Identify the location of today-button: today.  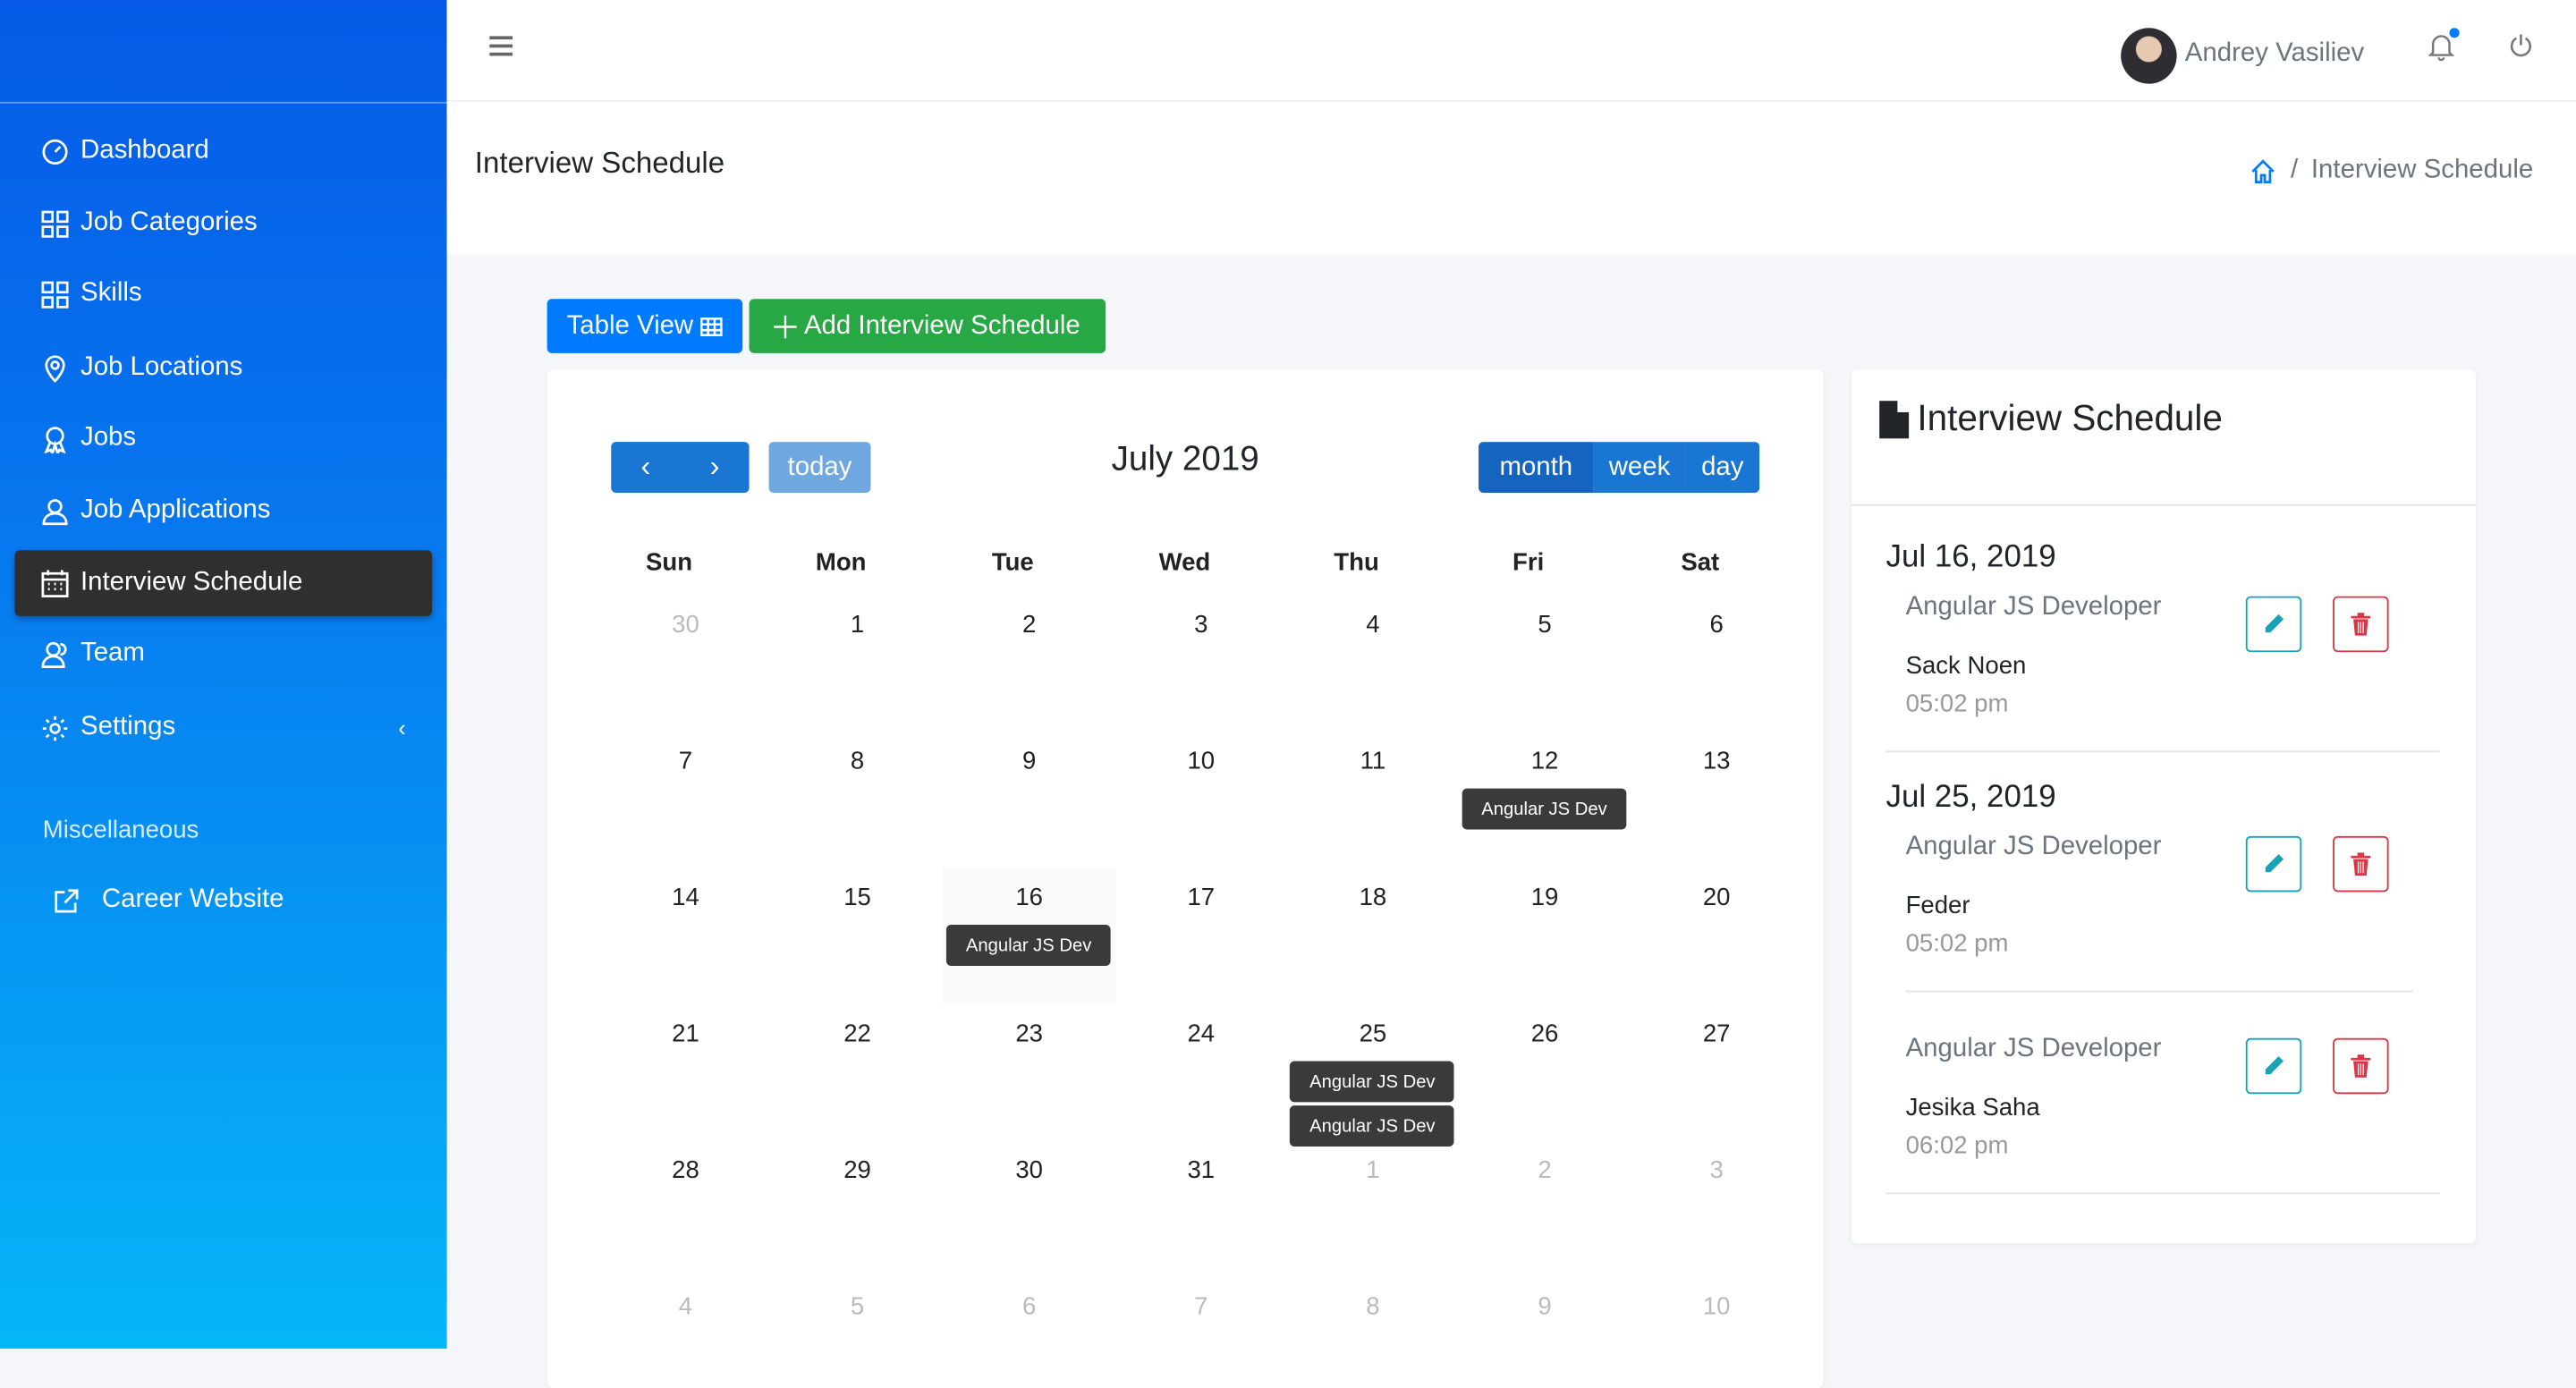
(819, 468).